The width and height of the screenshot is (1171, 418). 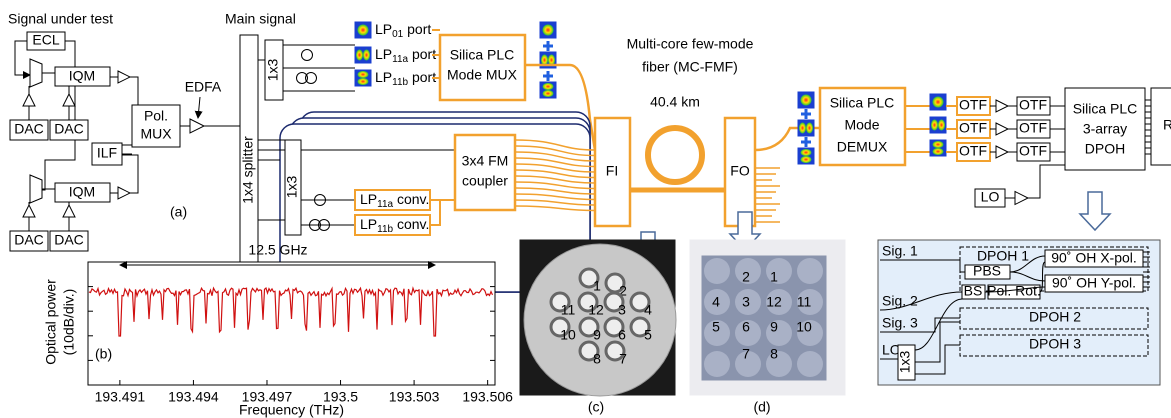 What do you see at coordinates (690, 67) in the screenshot?
I see `label: fiber (MC-FMF)` at bounding box center [690, 67].